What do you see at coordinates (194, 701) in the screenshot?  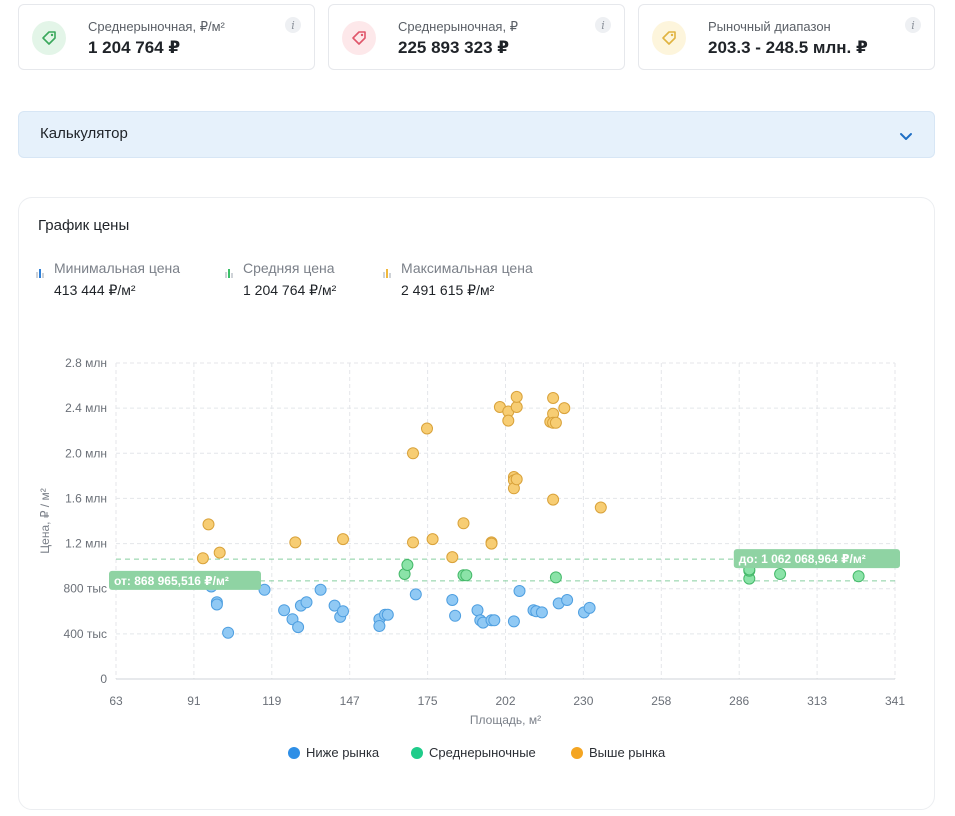 I see `x-tick-label: 91` at bounding box center [194, 701].